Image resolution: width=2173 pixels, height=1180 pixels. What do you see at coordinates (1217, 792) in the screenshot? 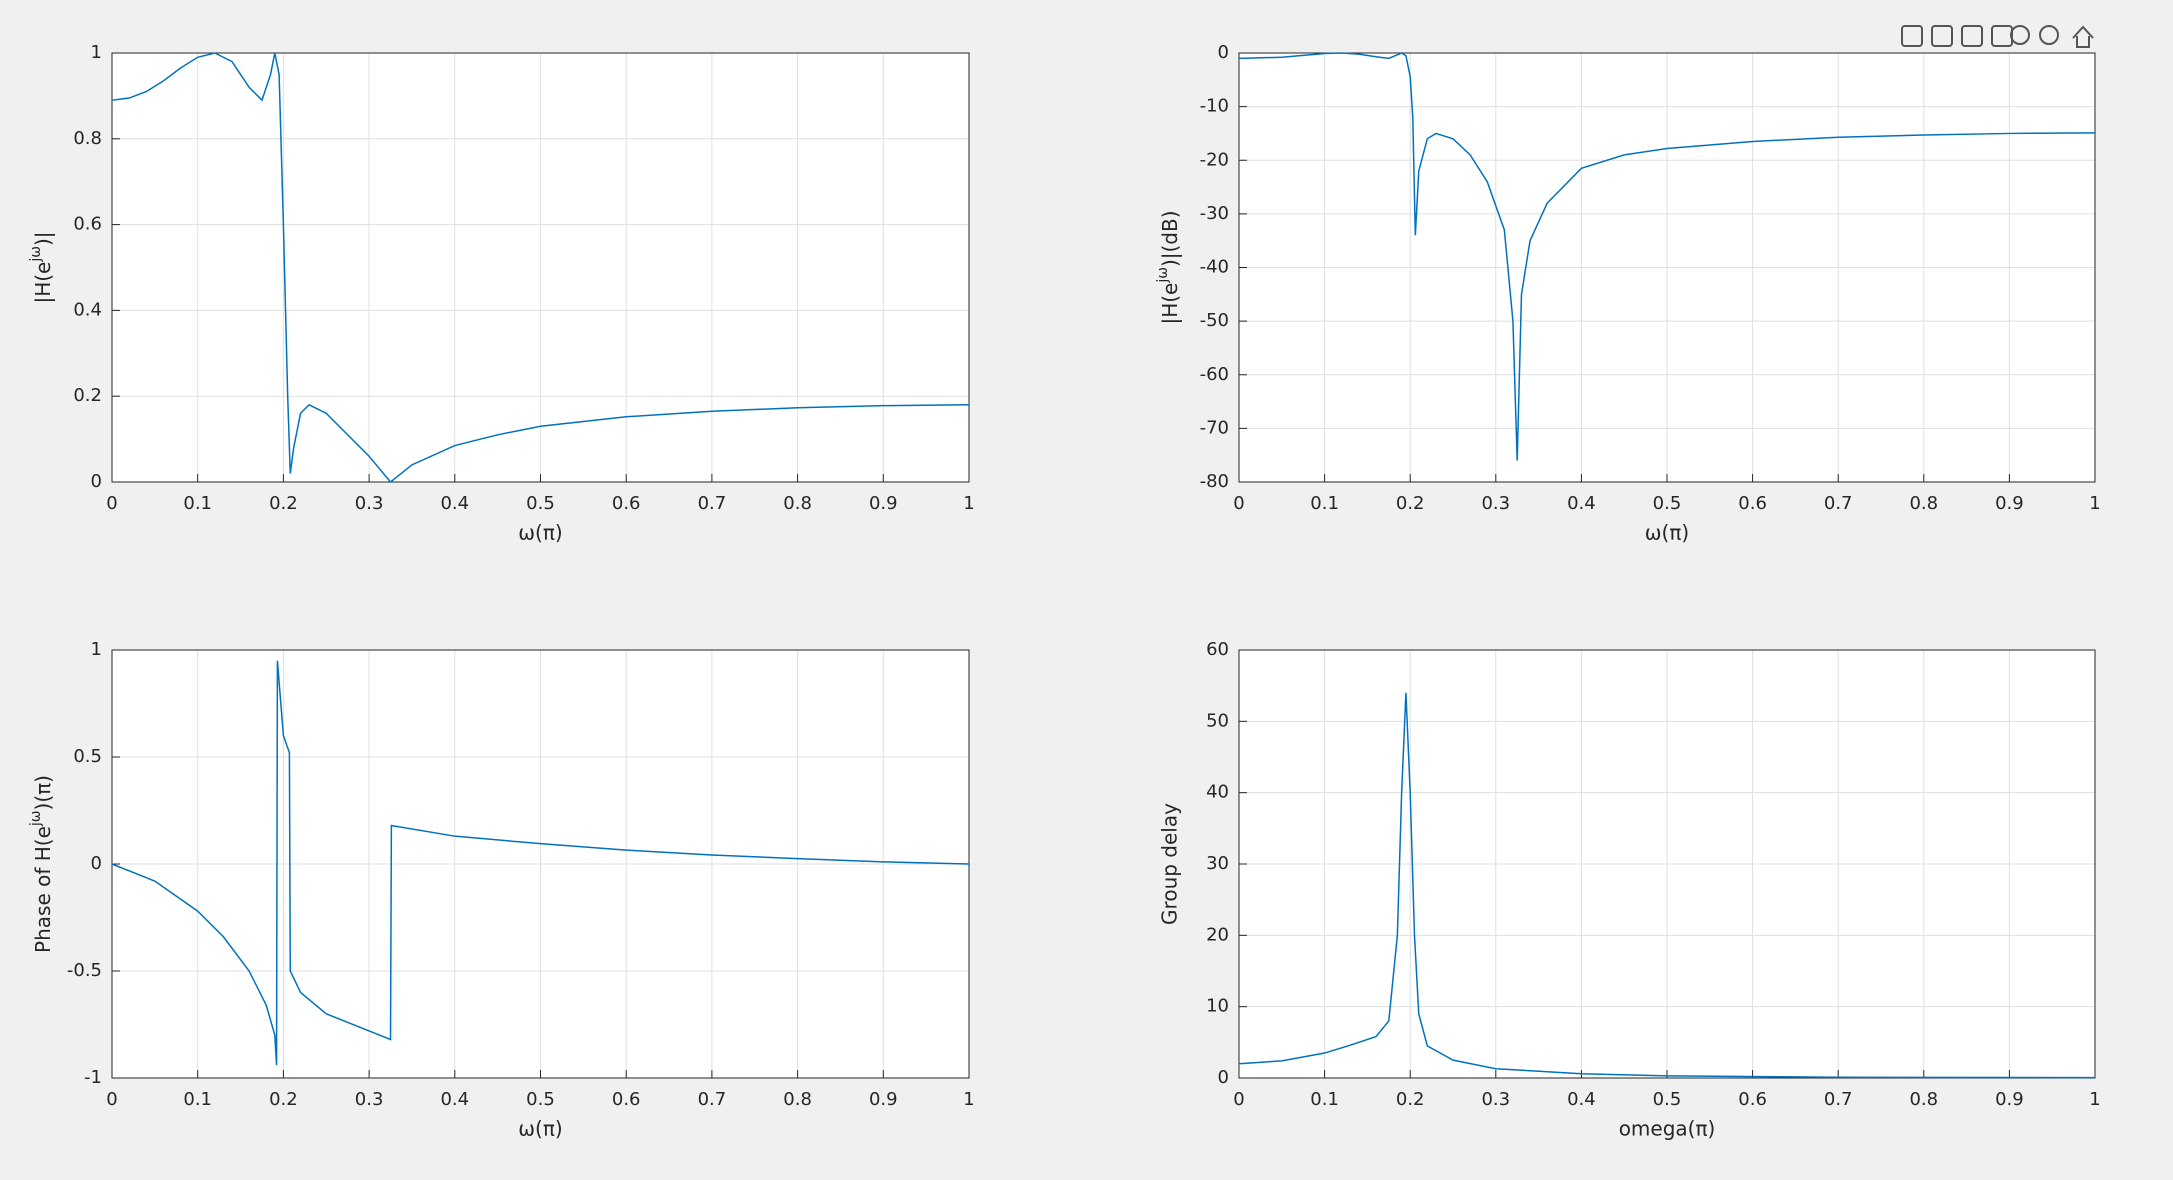
I see `y-tick-label: 40` at bounding box center [1217, 792].